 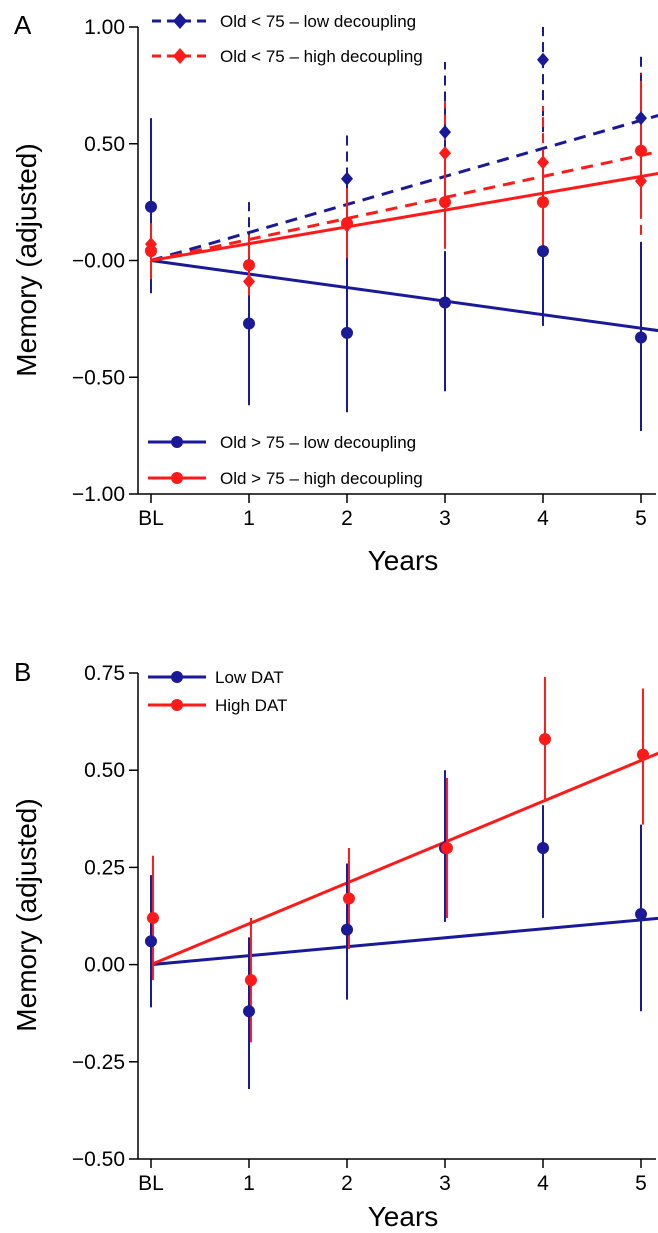 I want to click on panel-a-letter: A, so click(x=23, y=25).